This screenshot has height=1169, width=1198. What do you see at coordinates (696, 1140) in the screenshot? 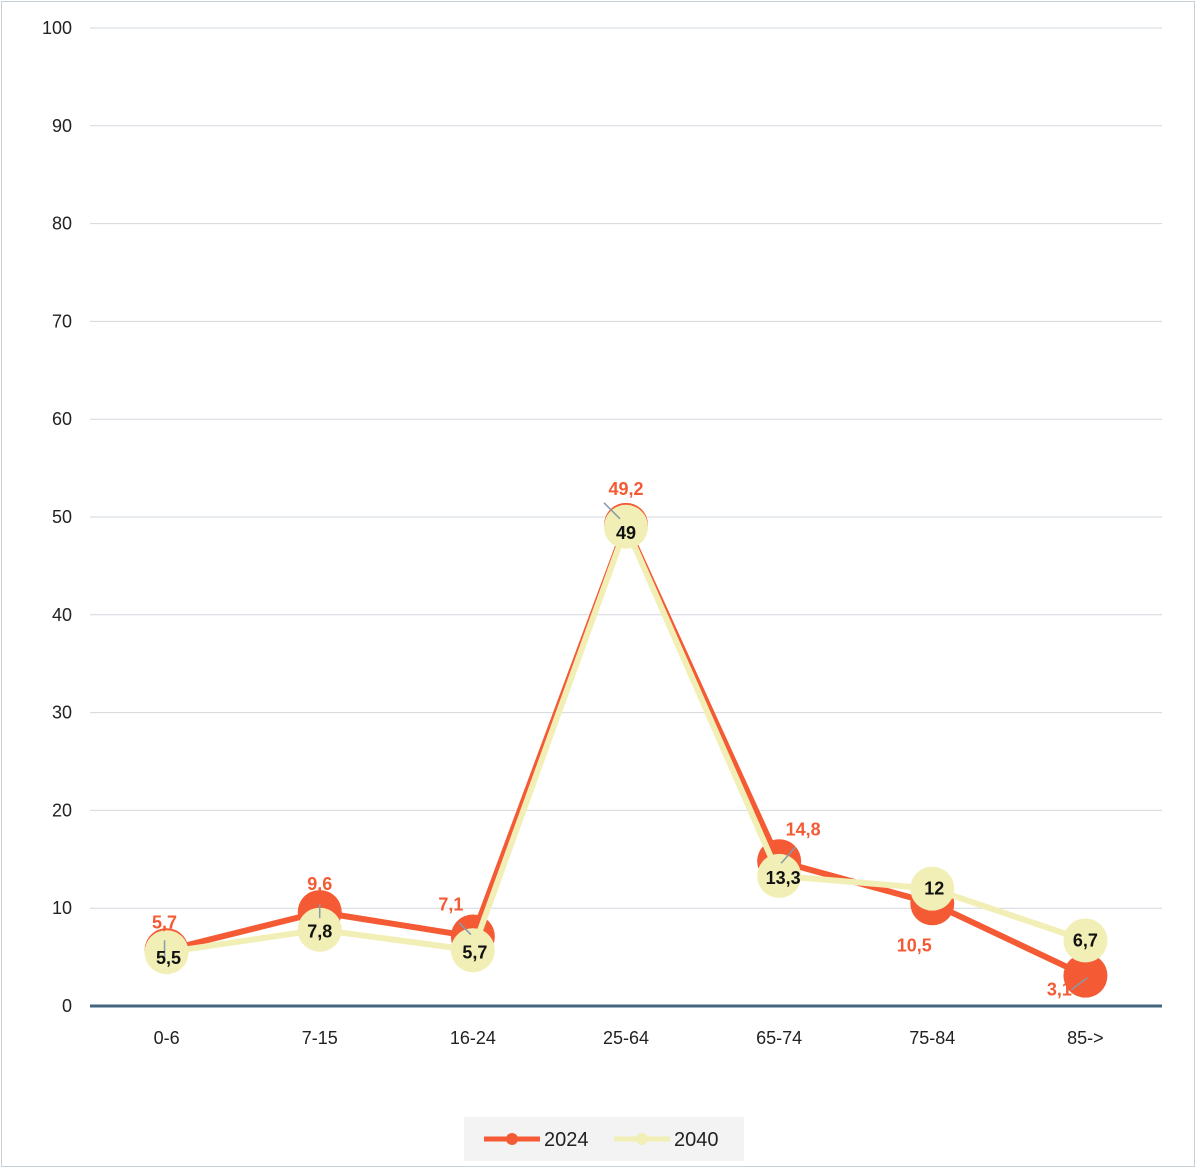
I see `legend-label: 2040` at bounding box center [696, 1140].